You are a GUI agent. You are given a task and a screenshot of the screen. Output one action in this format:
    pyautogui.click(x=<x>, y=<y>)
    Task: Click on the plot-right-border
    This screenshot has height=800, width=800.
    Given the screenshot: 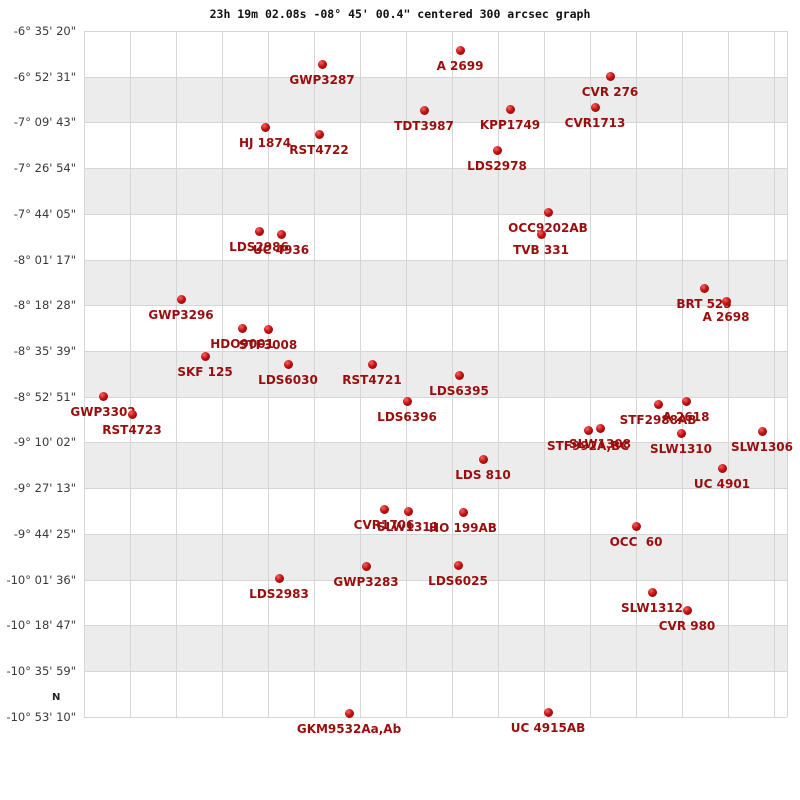 What is the action you would take?
    pyautogui.click(x=787, y=374)
    